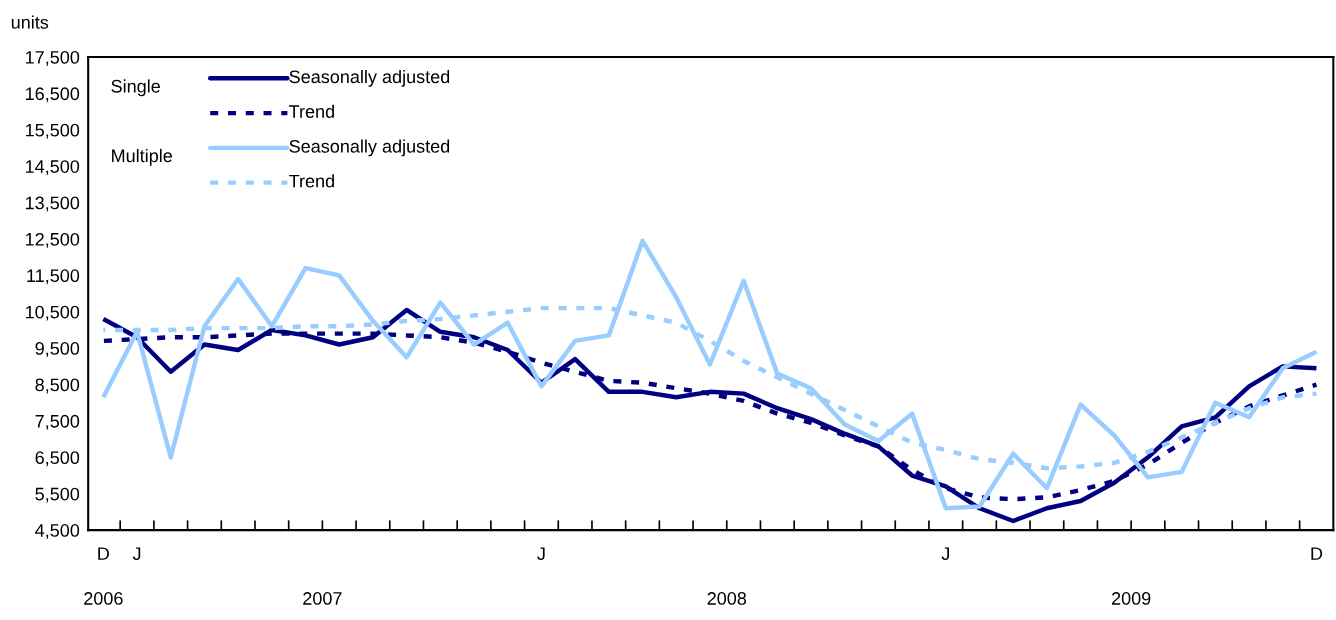 Image resolution: width=1336 pixels, height=620 pixels. I want to click on annotation: Multiple, so click(142, 157).